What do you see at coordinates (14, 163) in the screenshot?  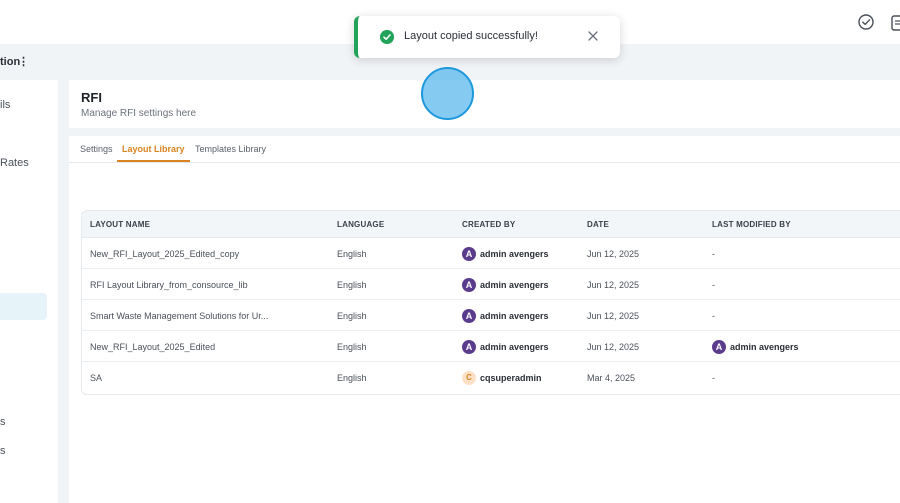 I see `sidebar-item-rates: Rates` at bounding box center [14, 163].